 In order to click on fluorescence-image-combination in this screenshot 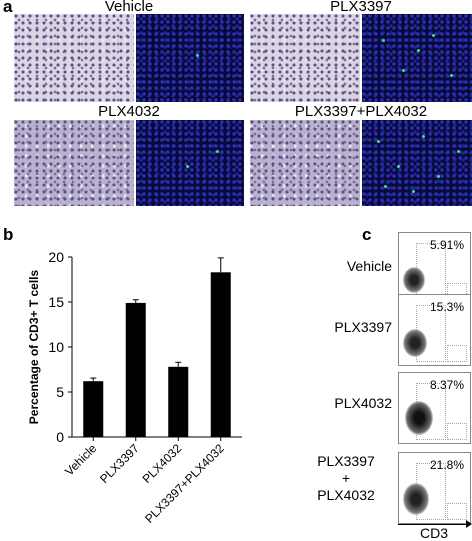, I will do `click(417, 163)`.